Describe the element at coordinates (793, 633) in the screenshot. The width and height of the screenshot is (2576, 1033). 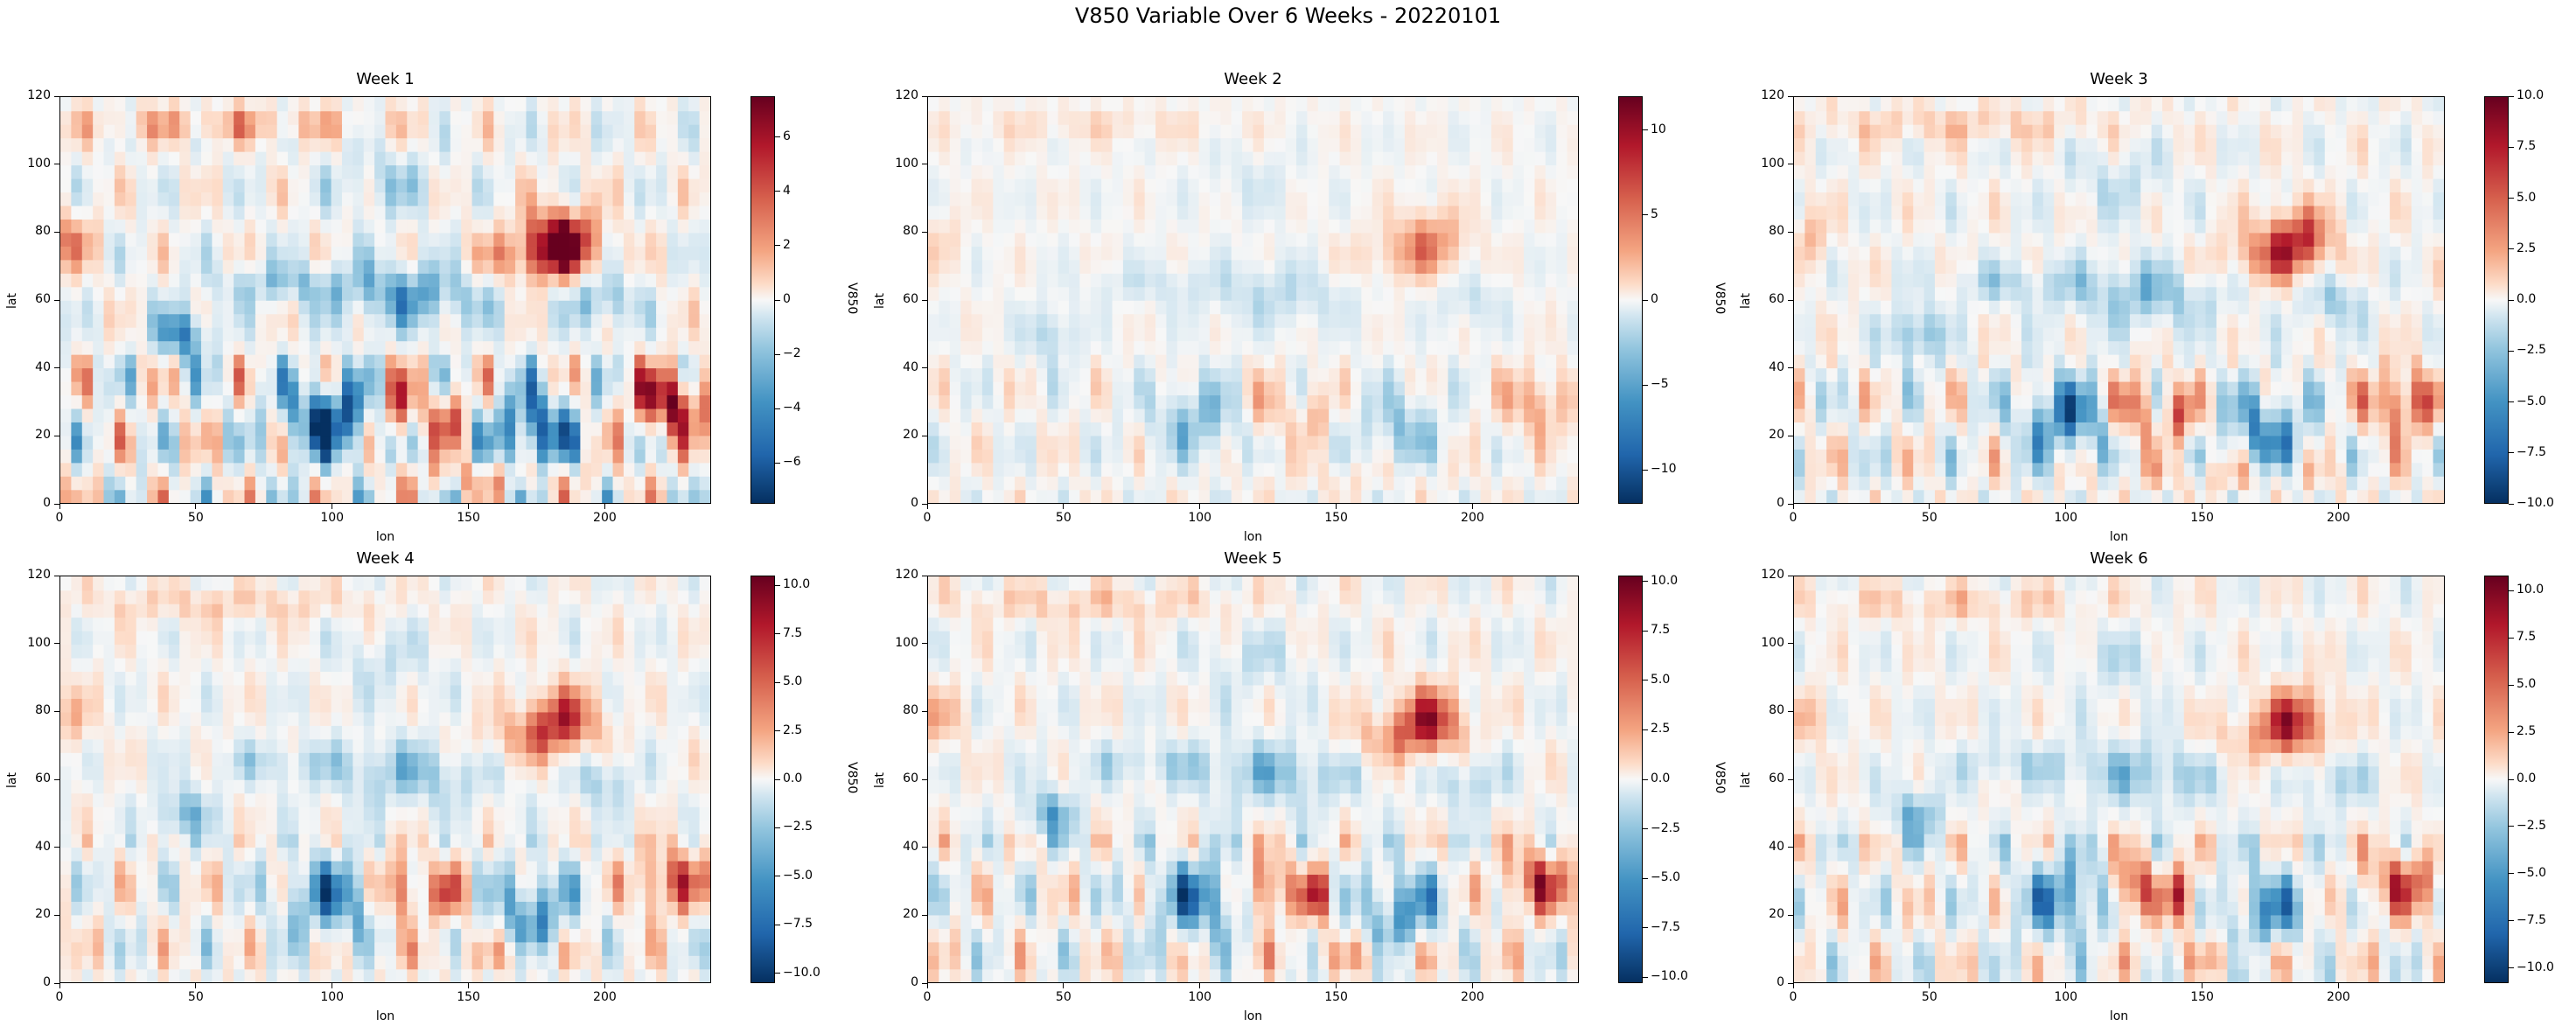
I see `colorbar-tick-label-week-4: 7.5` at that location.